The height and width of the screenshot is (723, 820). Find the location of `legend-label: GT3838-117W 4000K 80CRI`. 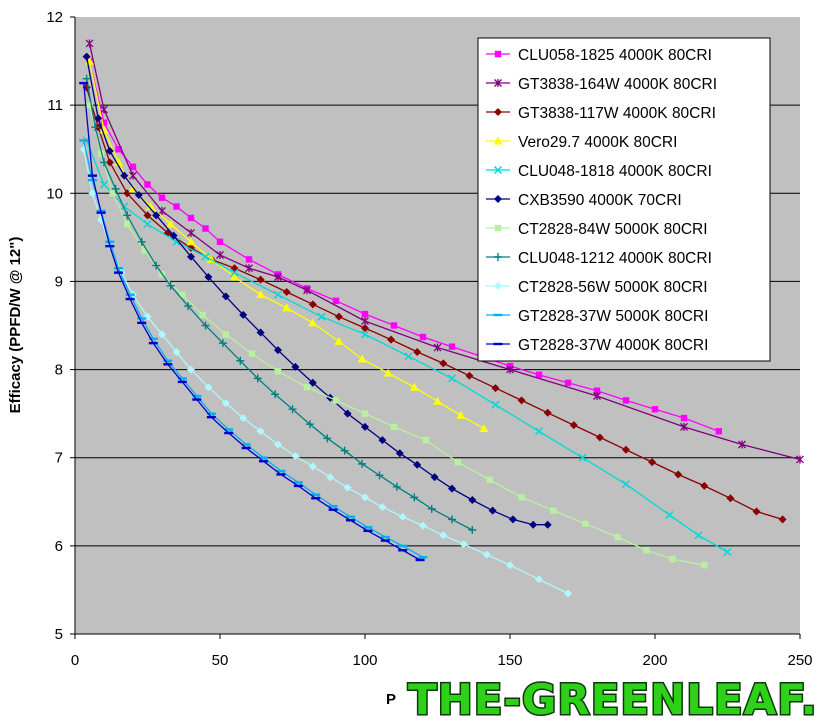

legend-label: GT3838-117W 4000K 80CRI is located at coordinates (617, 113).